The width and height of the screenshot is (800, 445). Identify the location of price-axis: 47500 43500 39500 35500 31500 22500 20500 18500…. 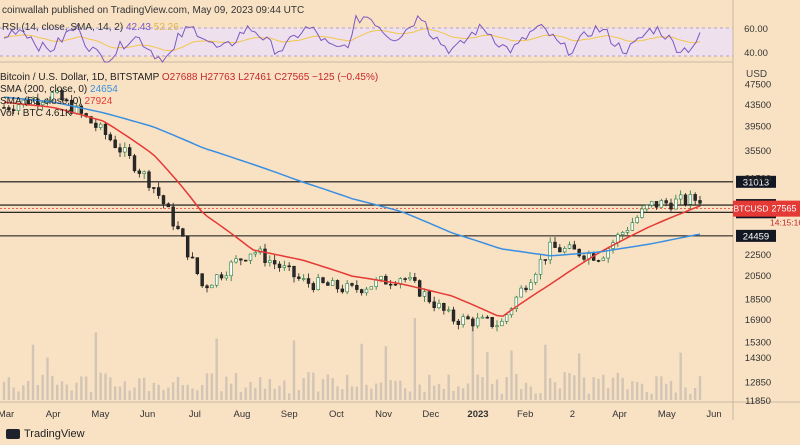
(757, 215).